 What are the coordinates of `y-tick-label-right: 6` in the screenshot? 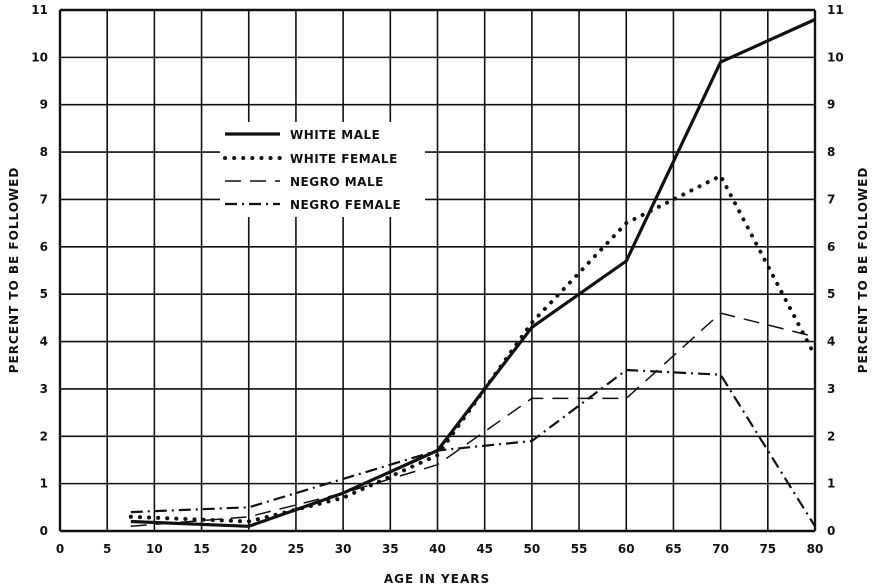 It's located at (831, 247).